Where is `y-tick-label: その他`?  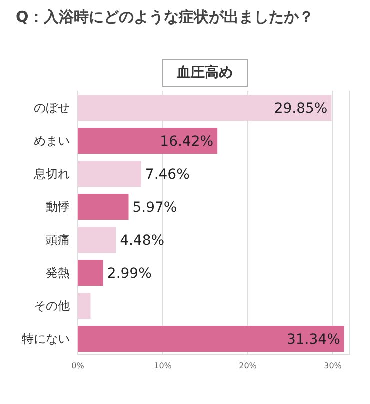 y-tick-label: その他 is located at coordinates (52, 305).